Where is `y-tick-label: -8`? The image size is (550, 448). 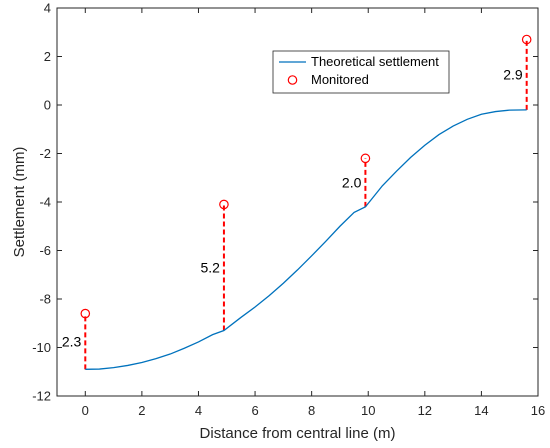
y-tick-label: -8 is located at coordinates (45, 299).